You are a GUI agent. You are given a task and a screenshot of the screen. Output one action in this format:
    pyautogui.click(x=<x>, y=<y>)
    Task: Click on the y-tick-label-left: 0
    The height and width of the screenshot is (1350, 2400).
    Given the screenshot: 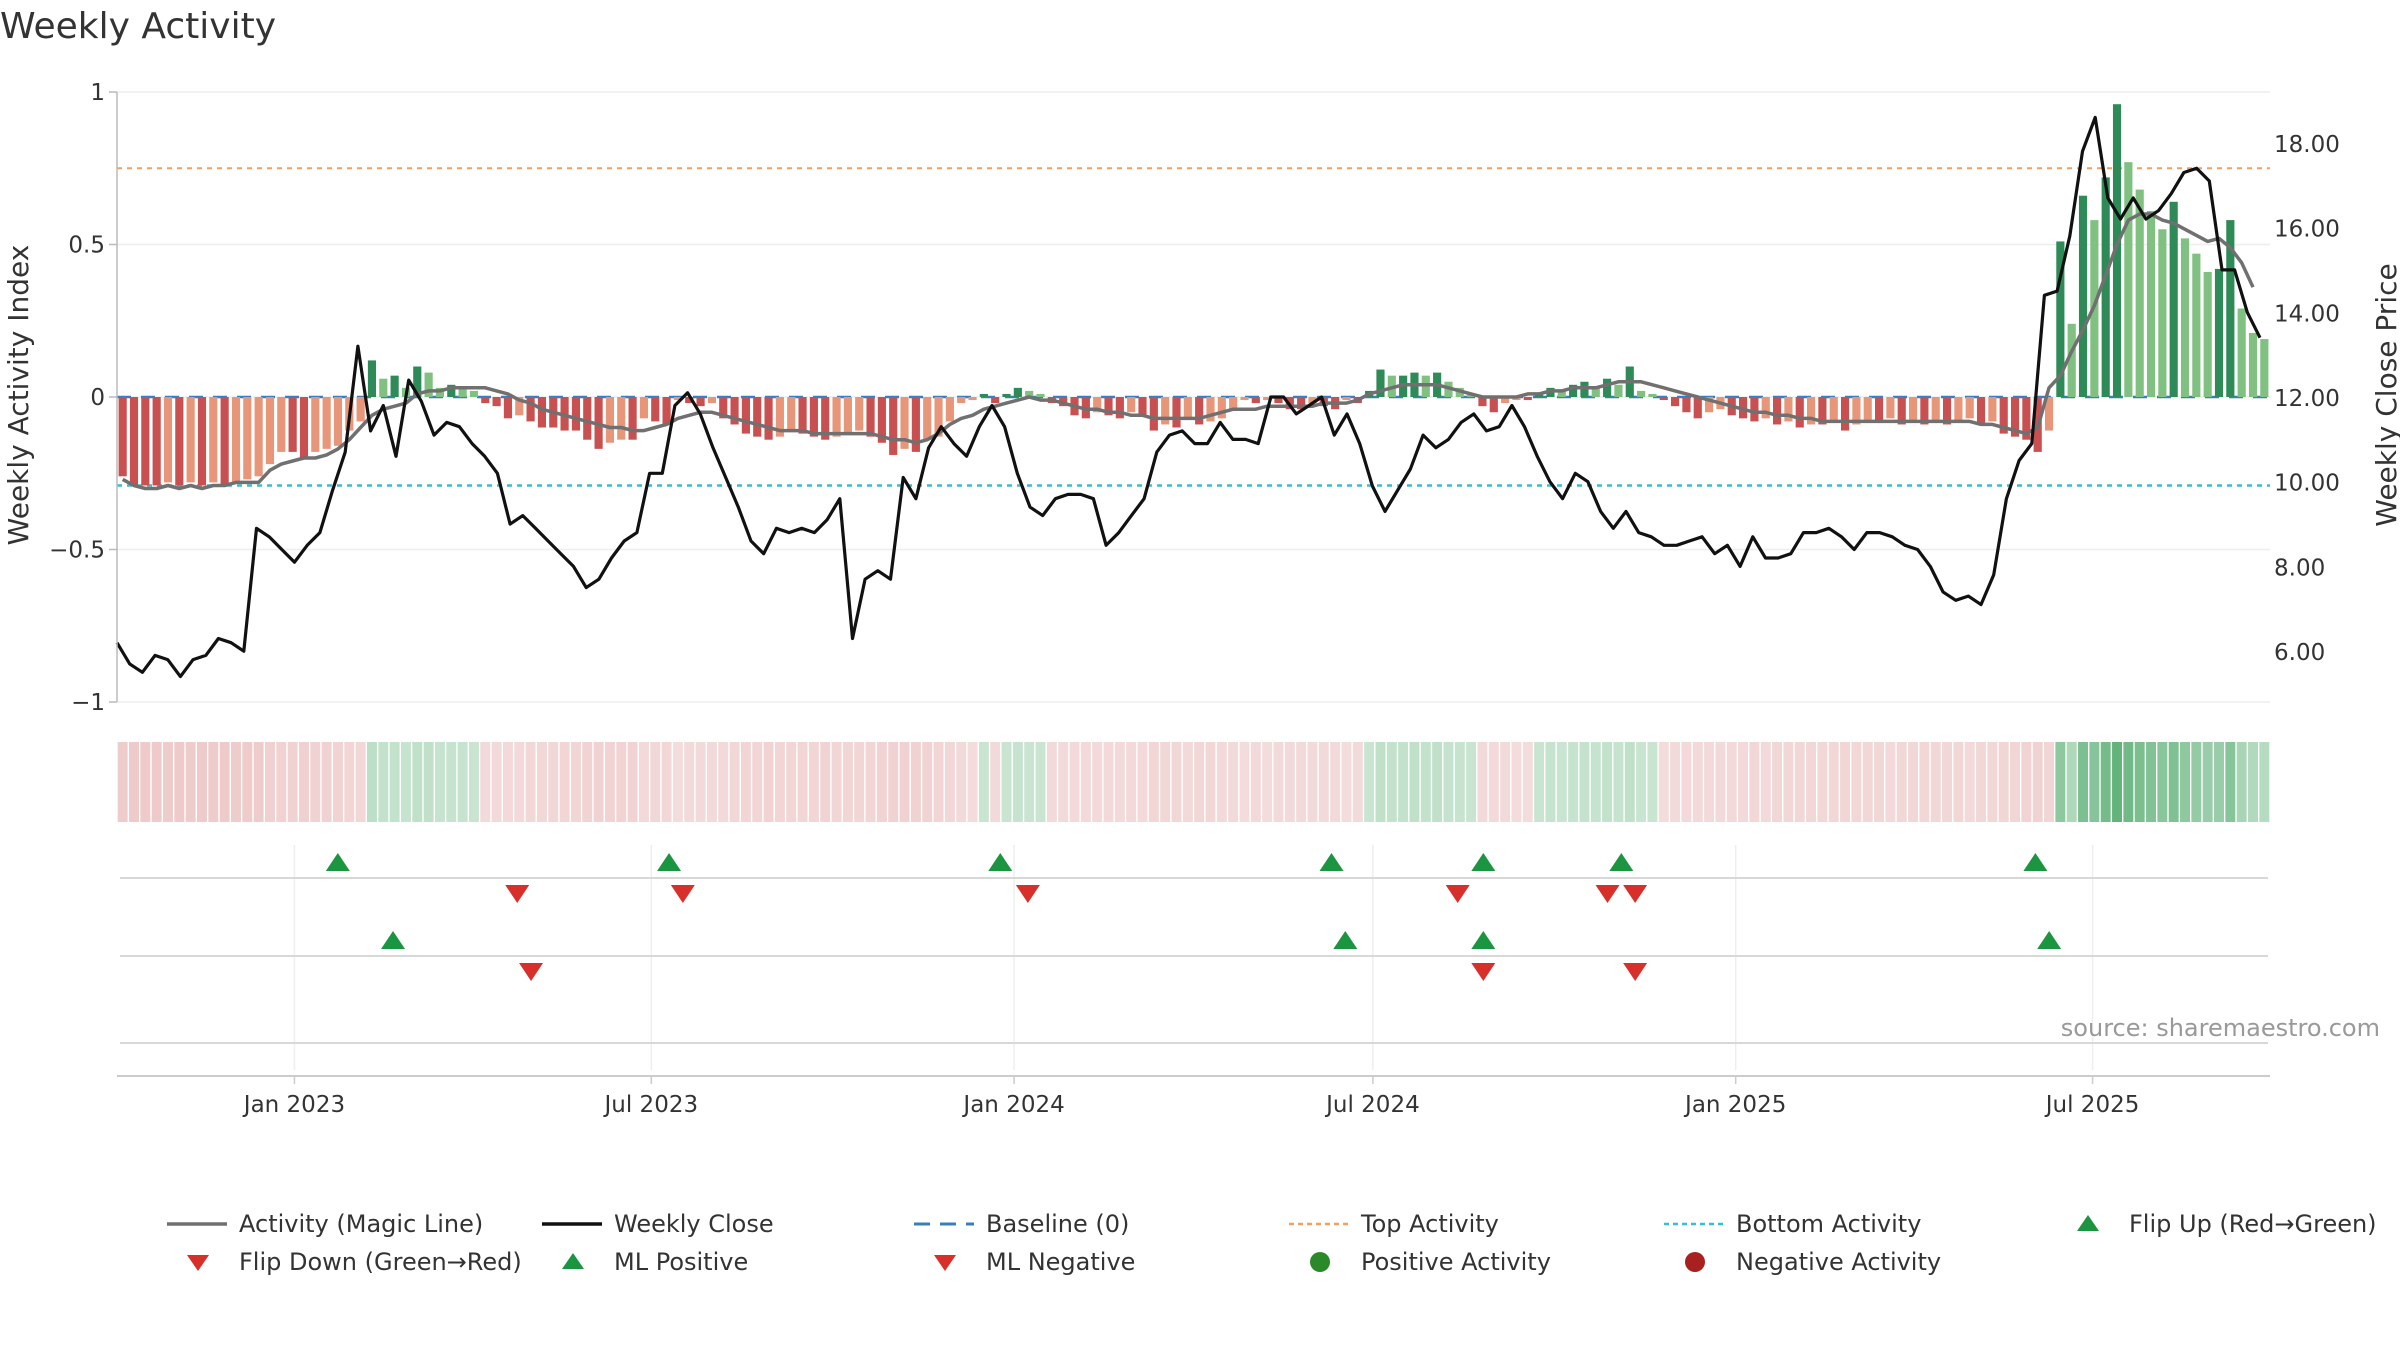 What is the action you would take?
    pyautogui.click(x=97, y=398)
    